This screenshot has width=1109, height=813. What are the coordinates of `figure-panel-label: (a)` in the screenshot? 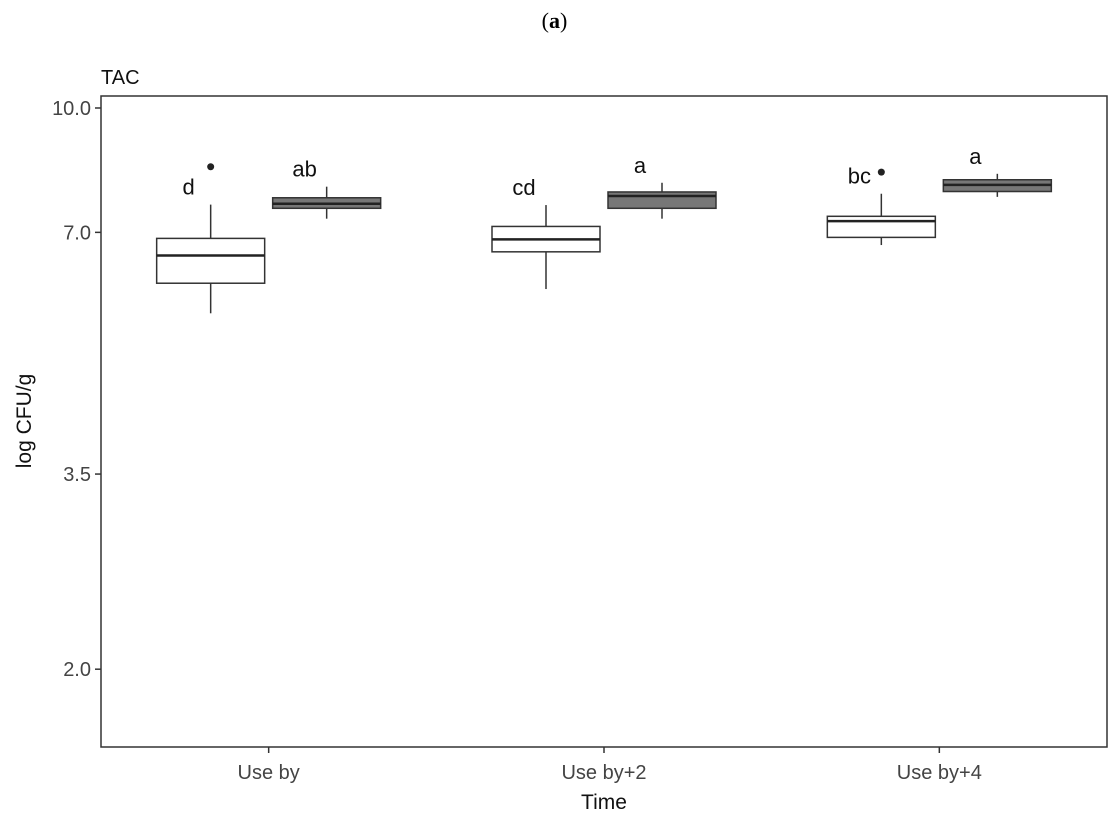 It's located at (554, 21).